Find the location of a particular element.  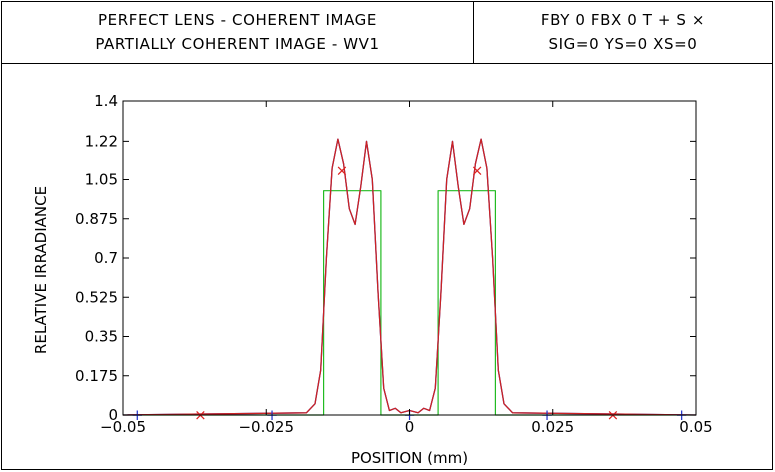

y-tick-label: 1.05 is located at coordinates (101, 180).